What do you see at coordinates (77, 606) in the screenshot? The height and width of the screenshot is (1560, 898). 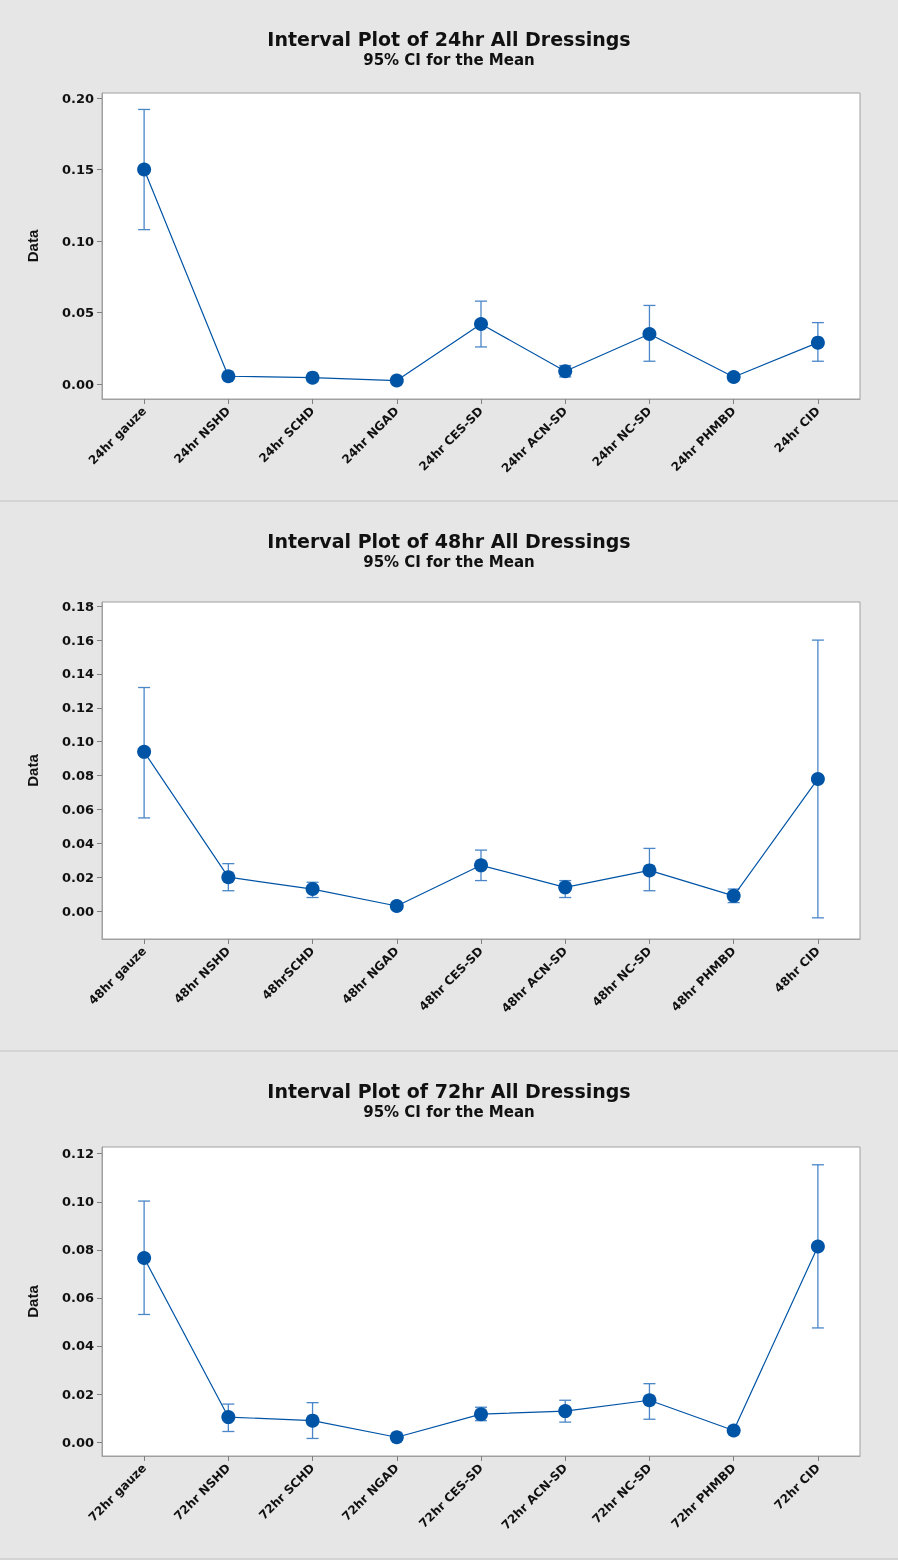 I see `y-tick-label: 0.18` at bounding box center [77, 606].